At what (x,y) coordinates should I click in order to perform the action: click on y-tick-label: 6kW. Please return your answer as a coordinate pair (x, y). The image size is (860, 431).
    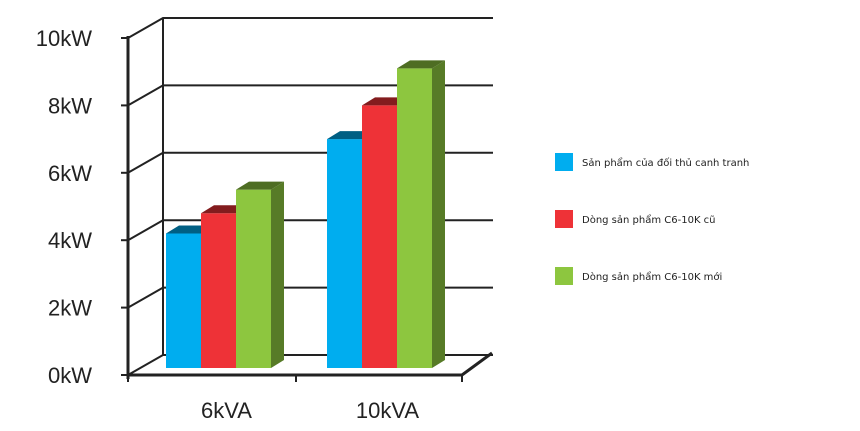
    Looking at the image, I should click on (70, 173).